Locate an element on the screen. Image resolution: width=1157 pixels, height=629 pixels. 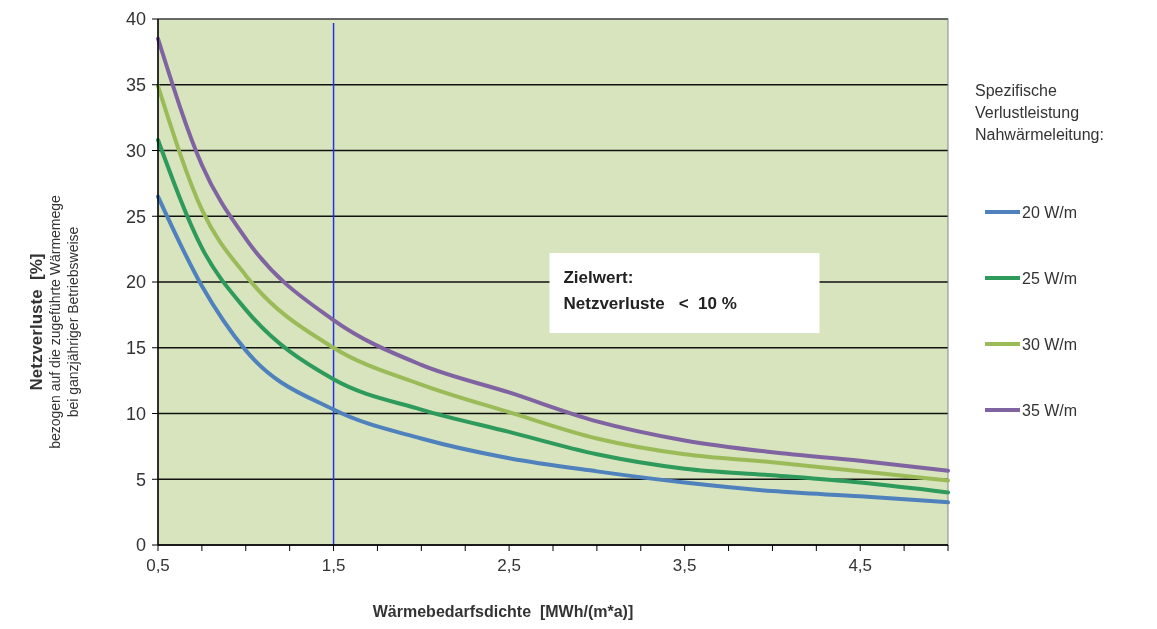
y-axis-title: Netzverluste [%] bezogen auf die zugeführte Wärmemege bei ganzjähriger Betriebsweise is located at coordinates (54, 321).